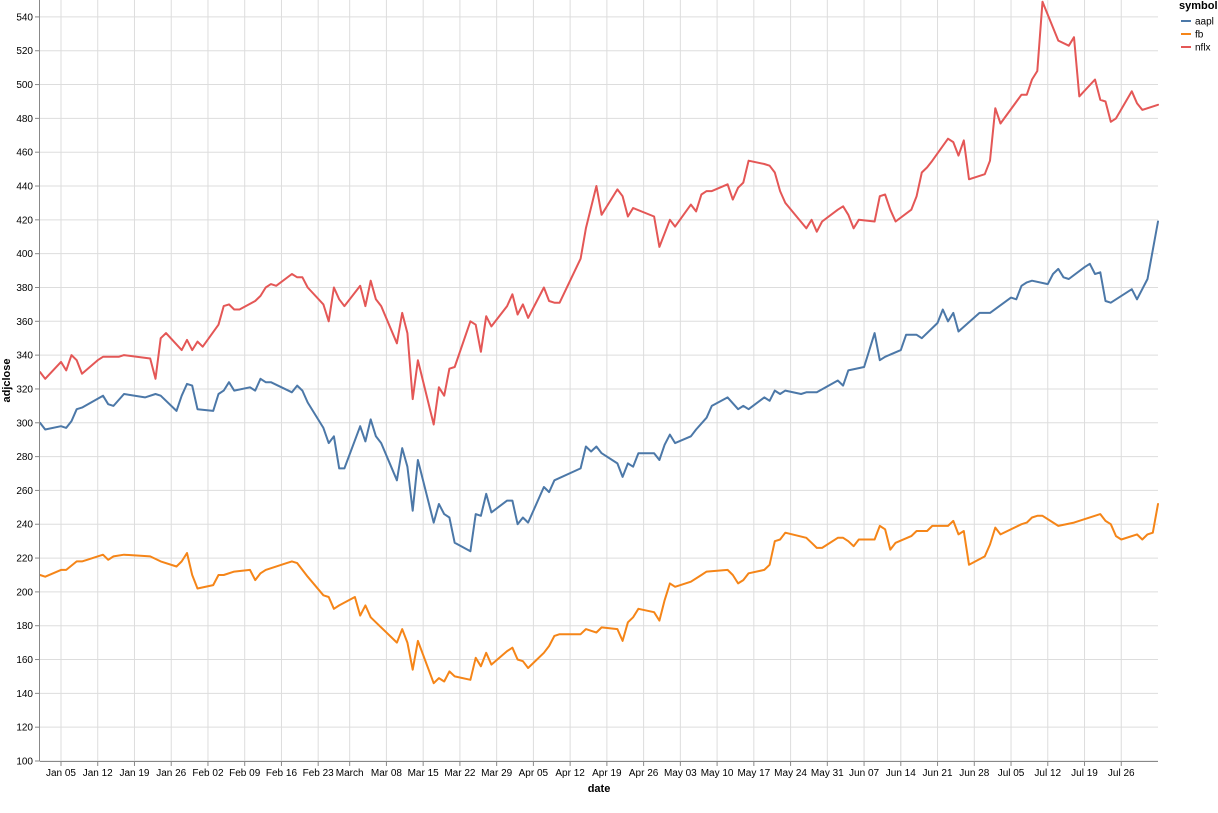 The height and width of the screenshot is (813, 1218). What do you see at coordinates (24, 694) in the screenshot?
I see `y-tick-label: 140` at bounding box center [24, 694].